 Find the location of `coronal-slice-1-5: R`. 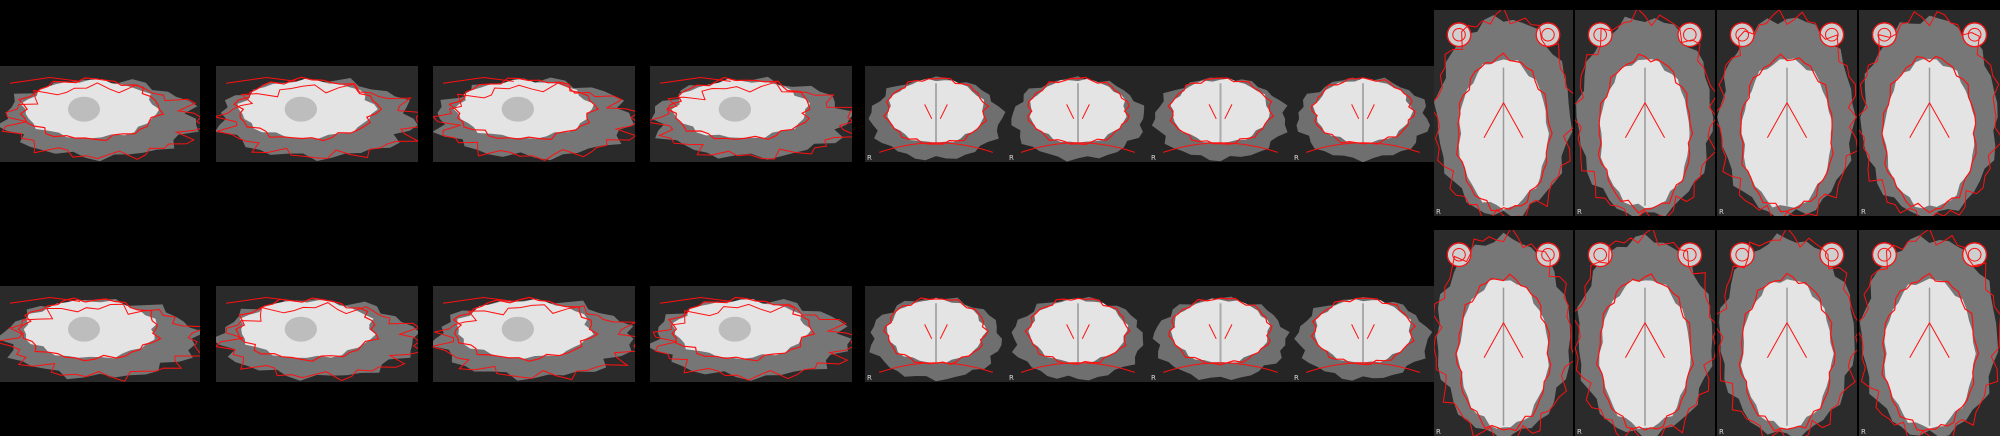

coronal-slice-1-5: R is located at coordinates (936, 114).